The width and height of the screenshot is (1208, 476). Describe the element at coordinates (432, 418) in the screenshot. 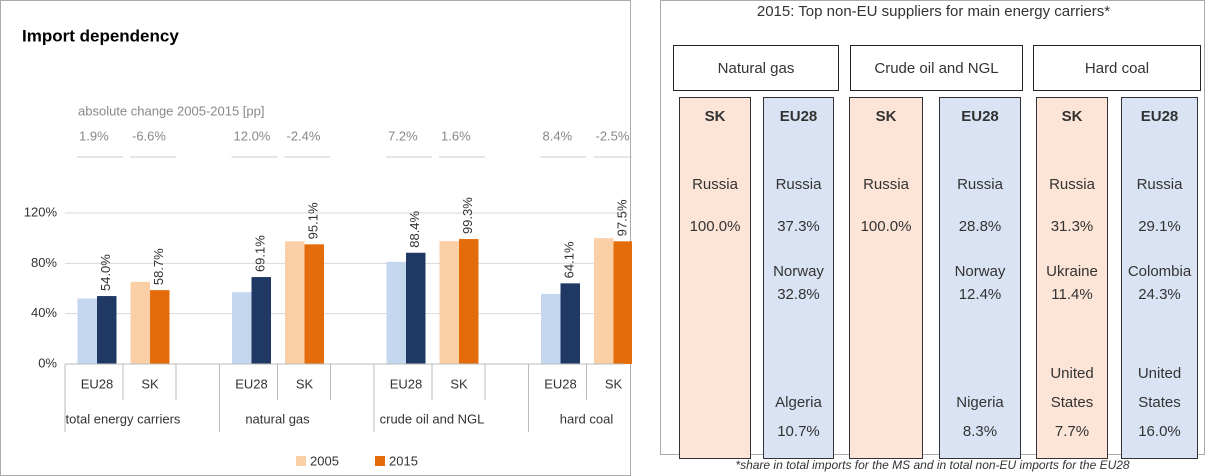

I see `group-label: crude oil and NGL` at that location.